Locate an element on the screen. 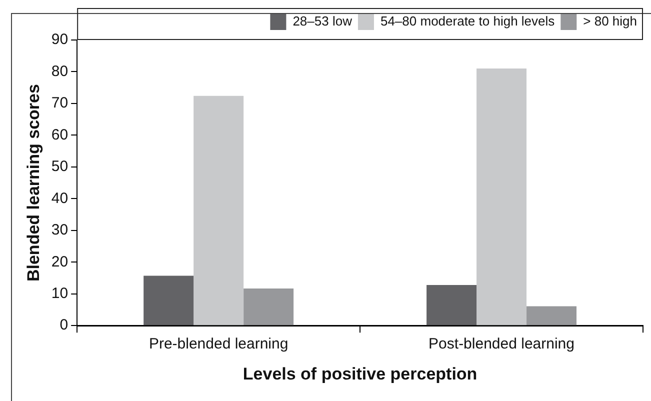 The image size is (651, 401). y-tick-label: 10 is located at coordinates (59, 293).